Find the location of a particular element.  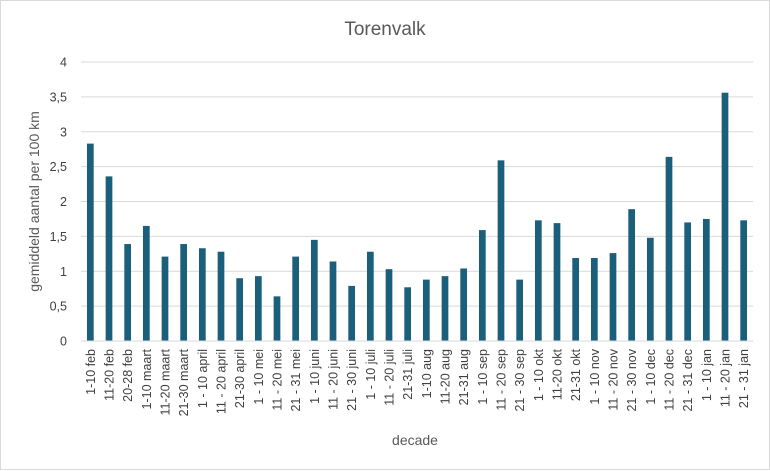

x-tick-label: 21-31 okt is located at coordinates (576, 374).